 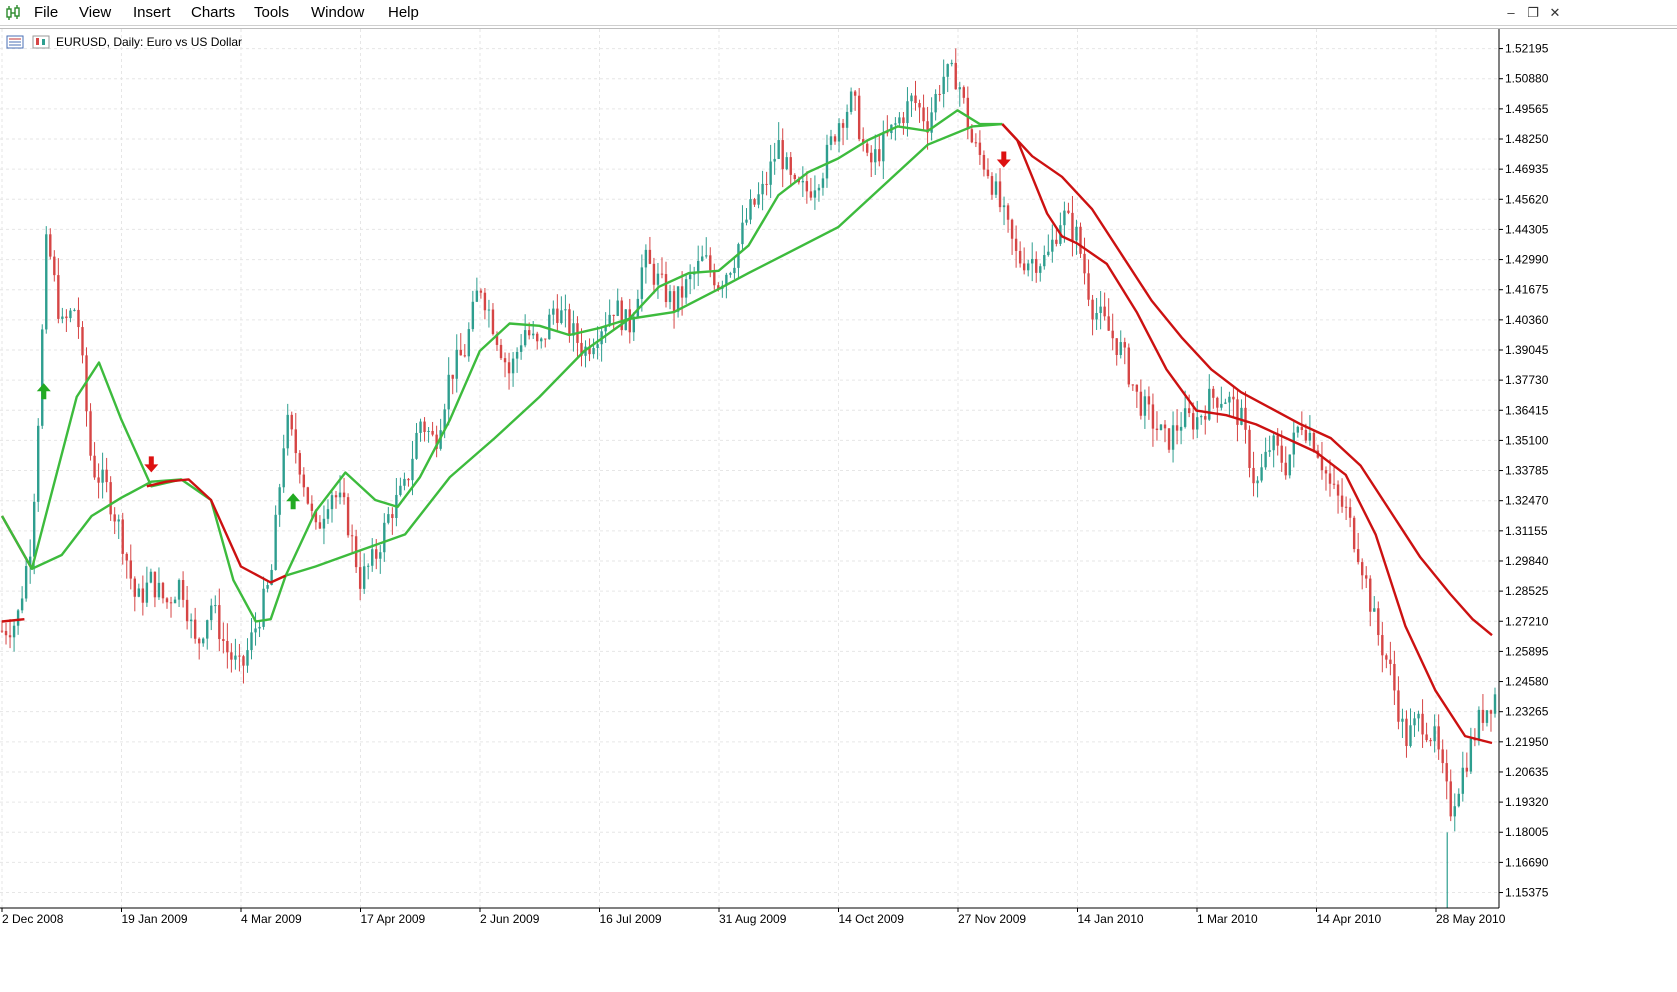 I want to click on date-tick-label: 17 Apr 2009, so click(x=393, y=919).